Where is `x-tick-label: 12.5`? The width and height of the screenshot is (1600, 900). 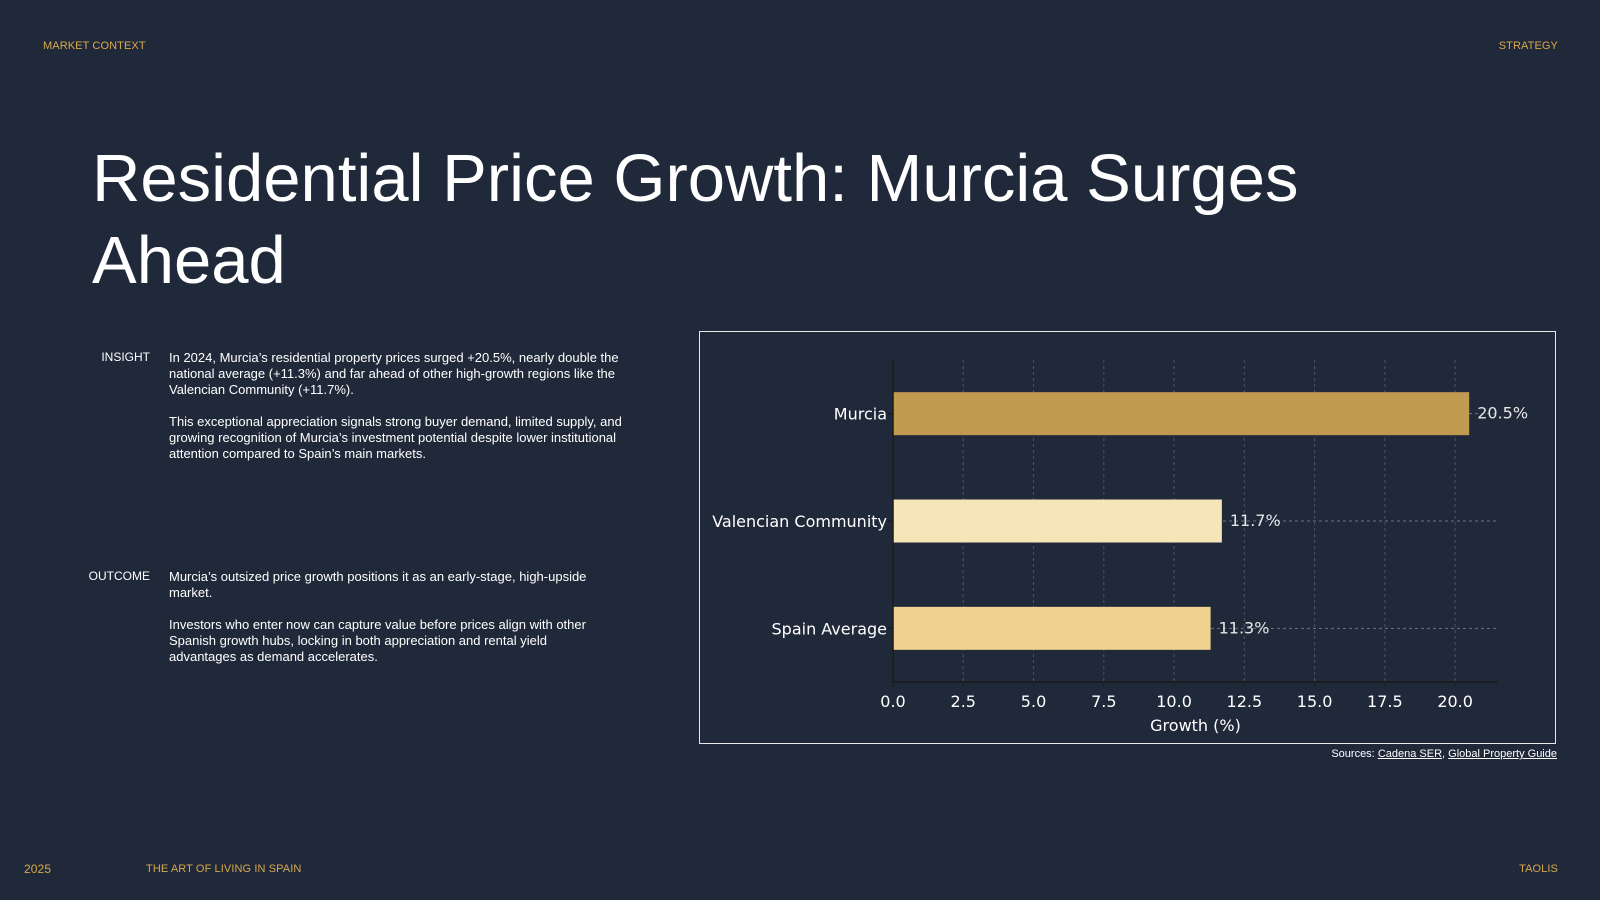
x-tick-label: 12.5 is located at coordinates (1245, 701).